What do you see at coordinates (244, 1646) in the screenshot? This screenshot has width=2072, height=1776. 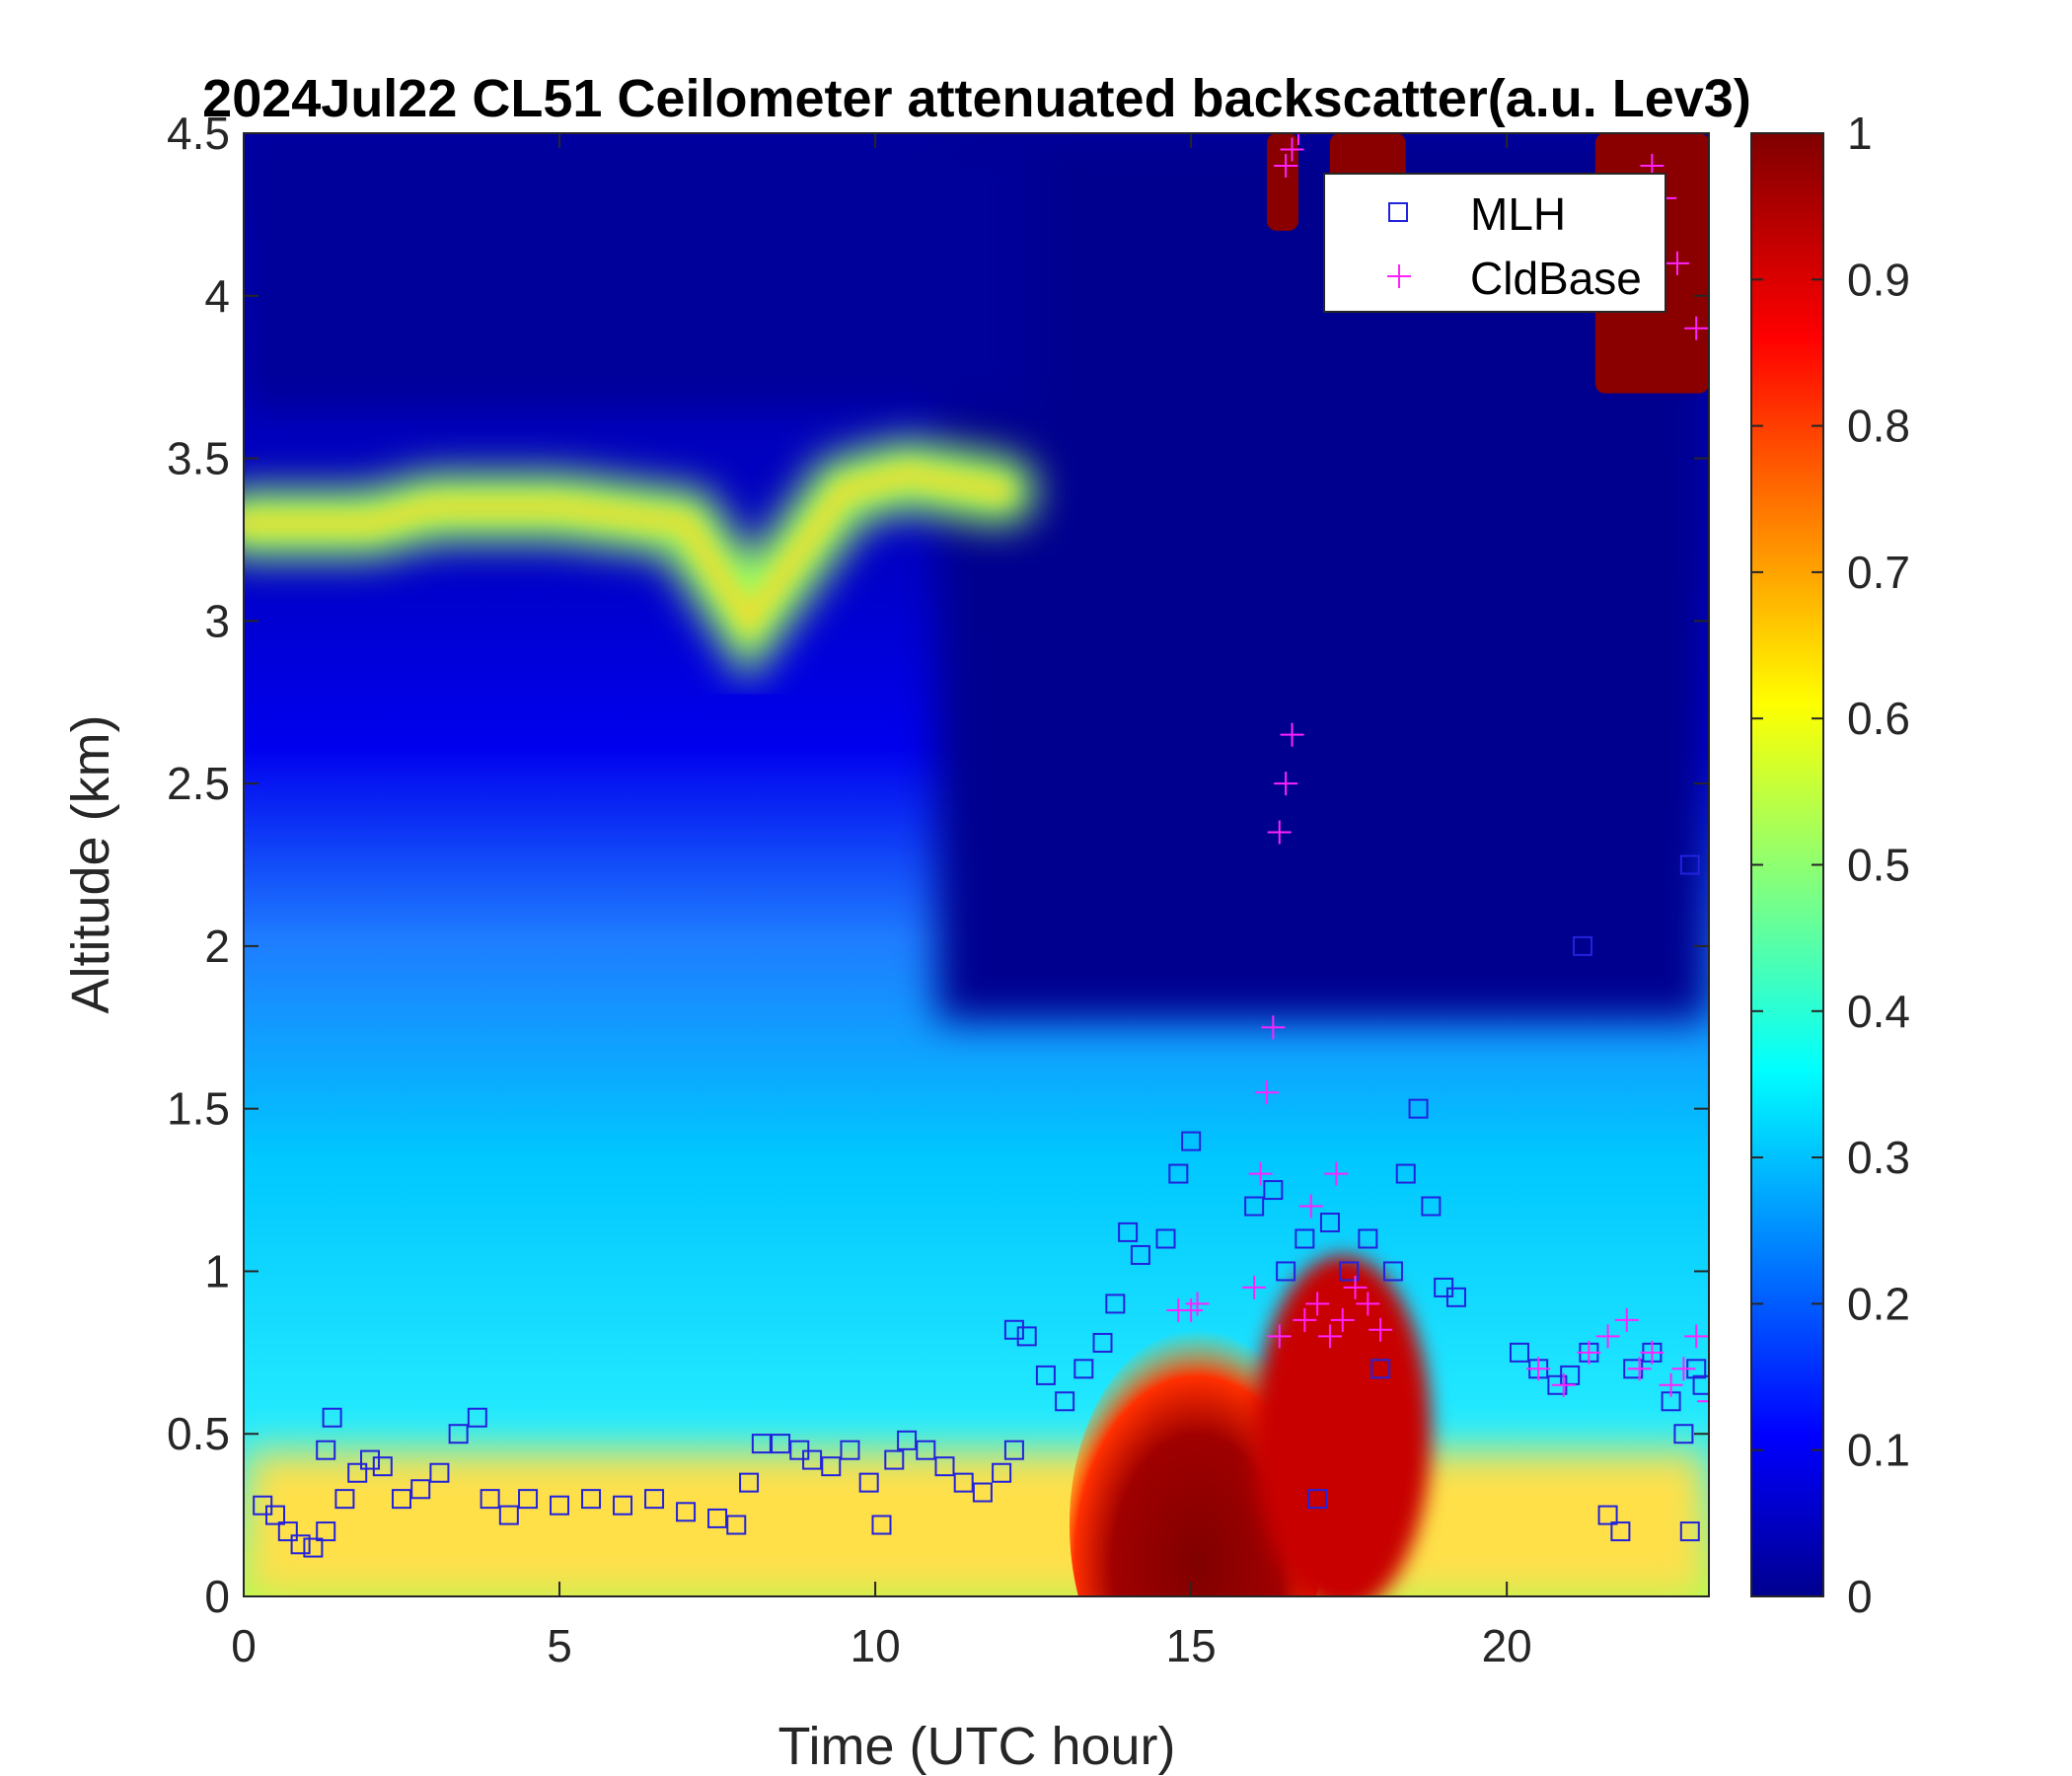 I see `x-tick-label: 0` at bounding box center [244, 1646].